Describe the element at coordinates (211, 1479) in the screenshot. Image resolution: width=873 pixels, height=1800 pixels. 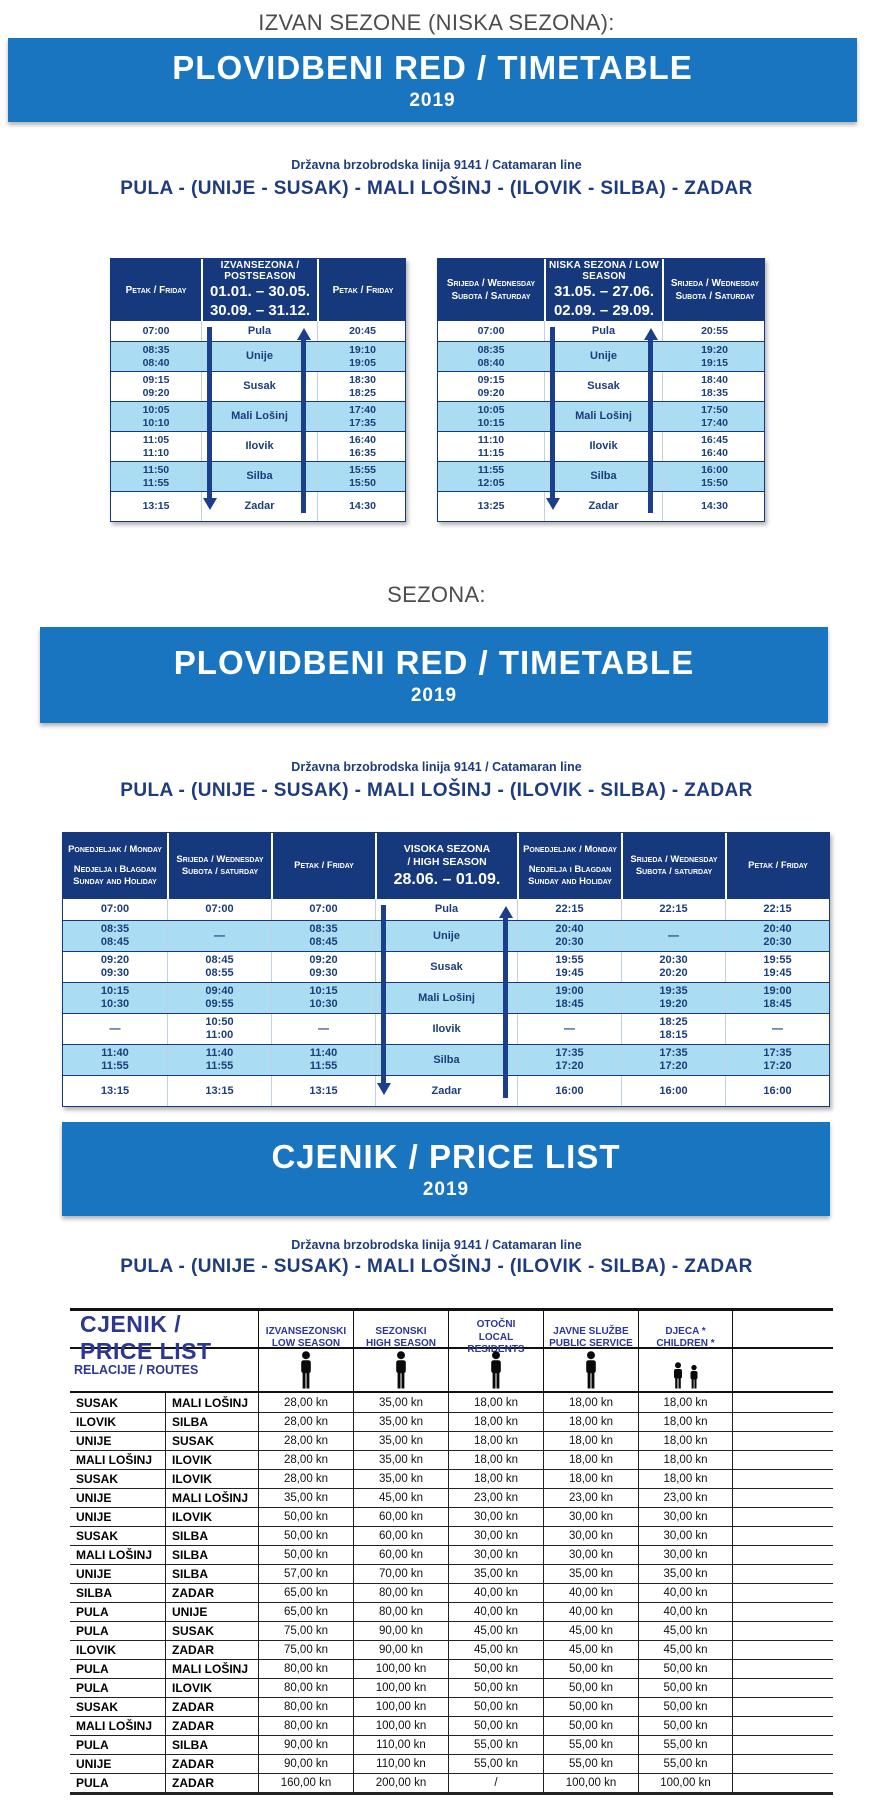
I see `route-to: ILOVIK` at that location.